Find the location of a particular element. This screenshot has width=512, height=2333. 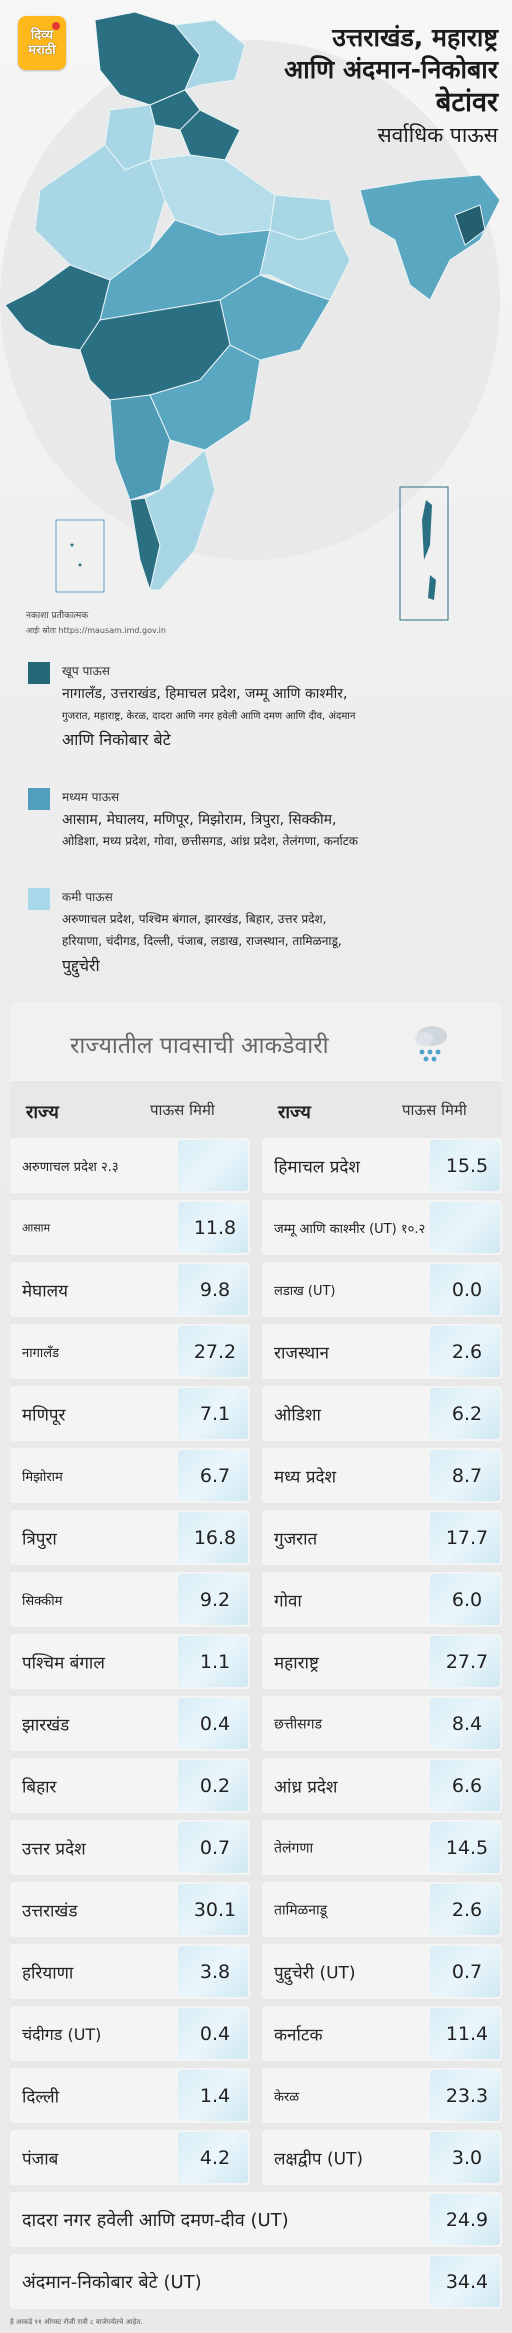

rainfall-value: 4.2 is located at coordinates (215, 2157).